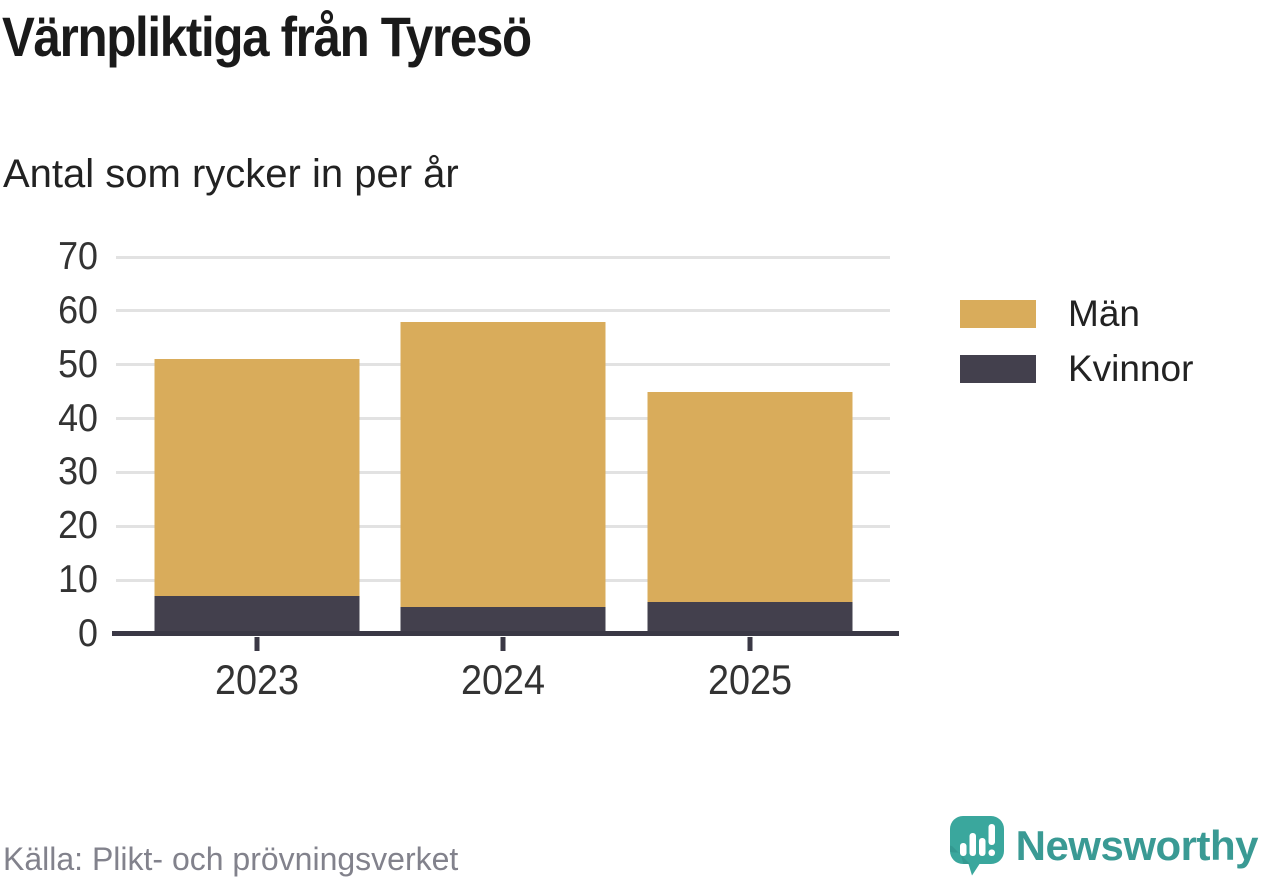  I want to click on legend-item-man: Män, so click(1076, 313).